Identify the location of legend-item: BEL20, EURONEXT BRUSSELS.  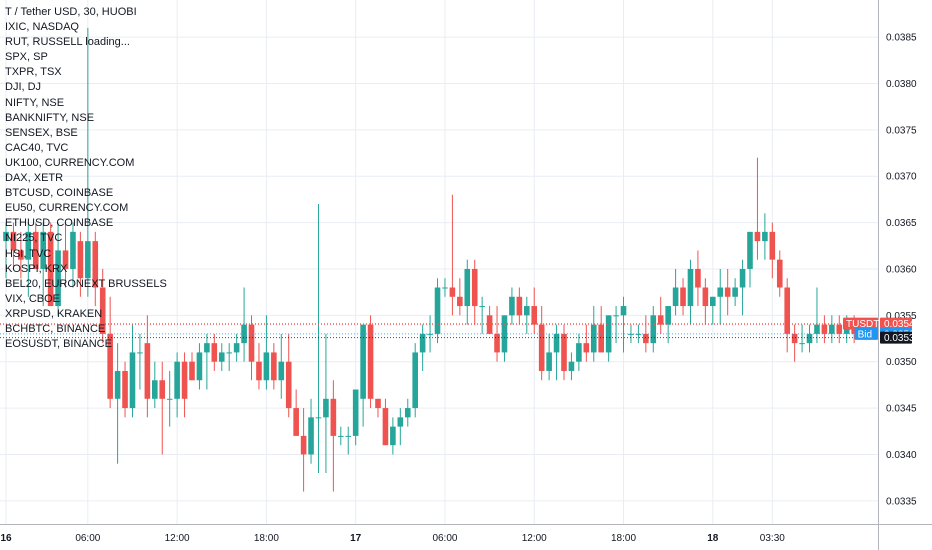
(86, 283).